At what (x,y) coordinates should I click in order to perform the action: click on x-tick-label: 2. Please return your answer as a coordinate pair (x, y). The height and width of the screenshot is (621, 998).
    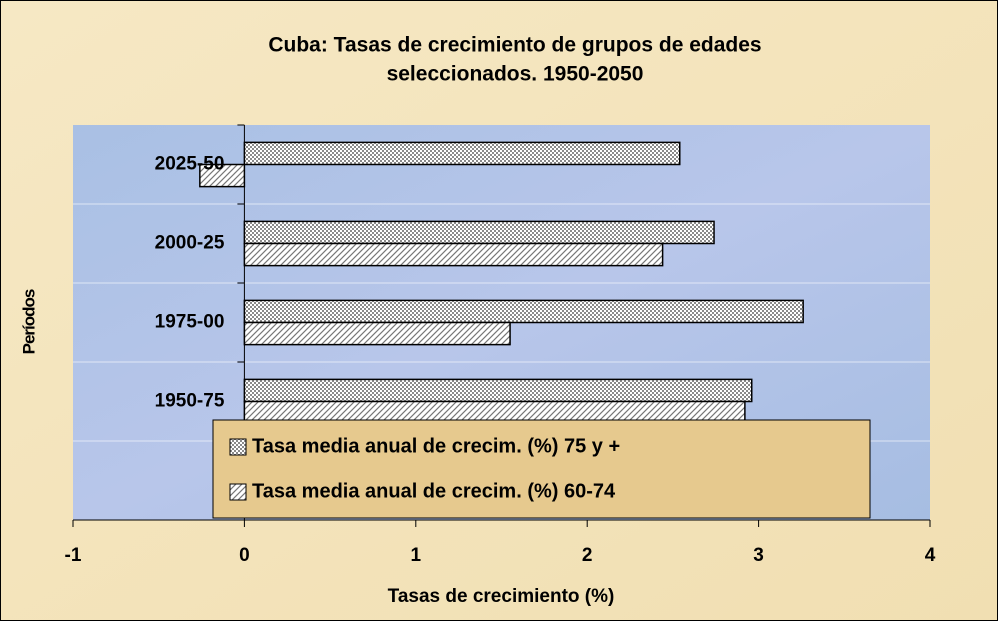
    Looking at the image, I should click on (587, 555).